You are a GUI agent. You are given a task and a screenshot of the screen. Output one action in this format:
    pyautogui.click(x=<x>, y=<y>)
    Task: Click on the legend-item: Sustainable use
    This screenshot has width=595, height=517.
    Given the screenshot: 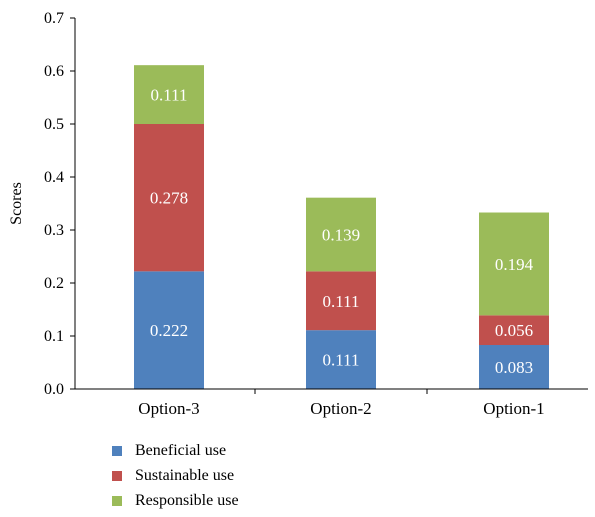 What is the action you would take?
    pyautogui.click(x=175, y=475)
    